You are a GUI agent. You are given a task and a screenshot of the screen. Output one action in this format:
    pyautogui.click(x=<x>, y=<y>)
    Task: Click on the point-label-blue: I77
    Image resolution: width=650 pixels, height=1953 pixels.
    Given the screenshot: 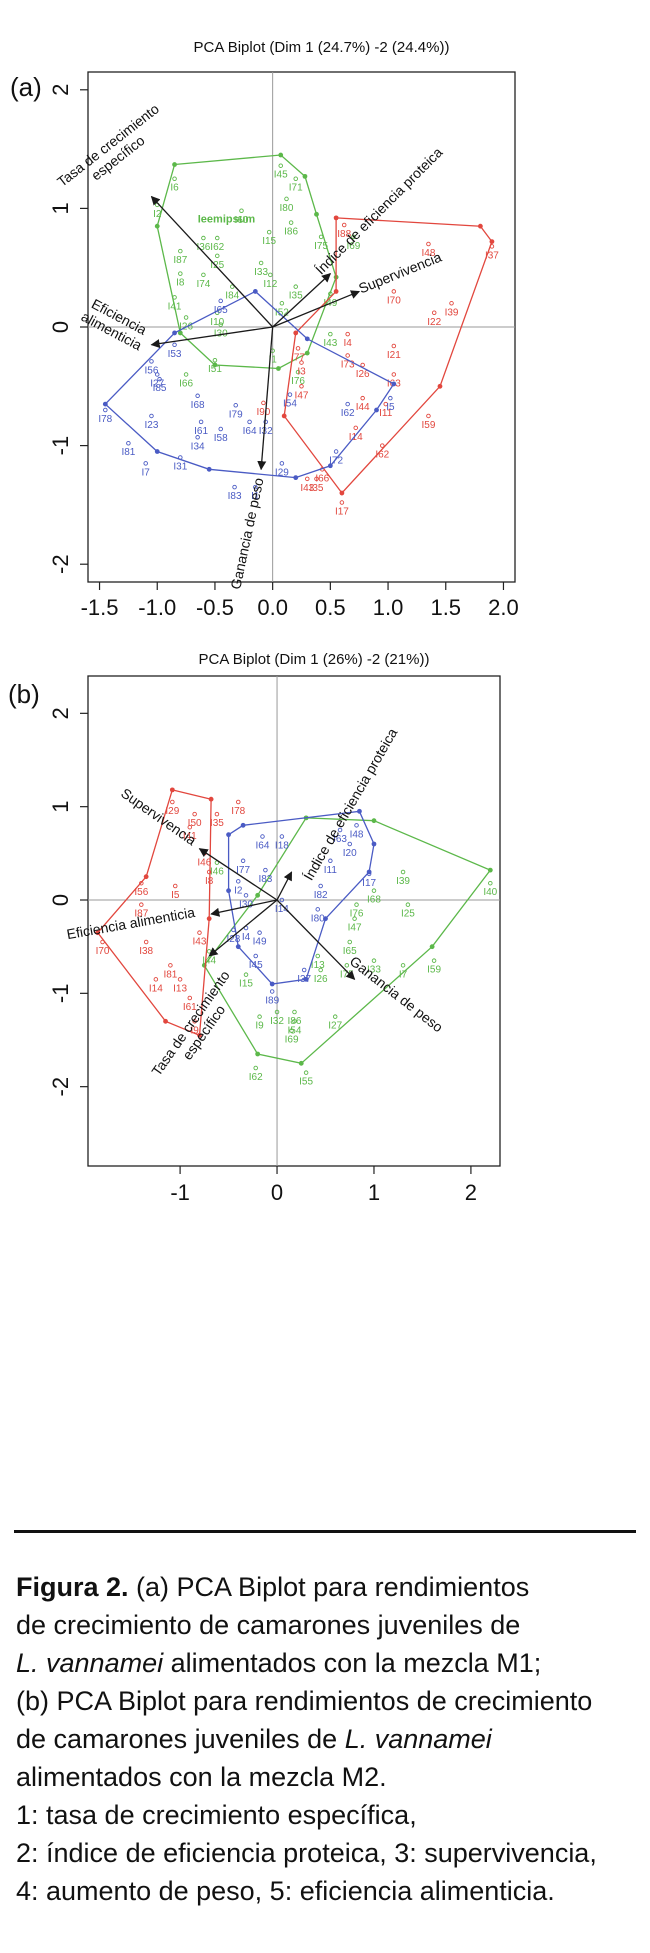 What is the action you would take?
    pyautogui.click(x=243, y=870)
    